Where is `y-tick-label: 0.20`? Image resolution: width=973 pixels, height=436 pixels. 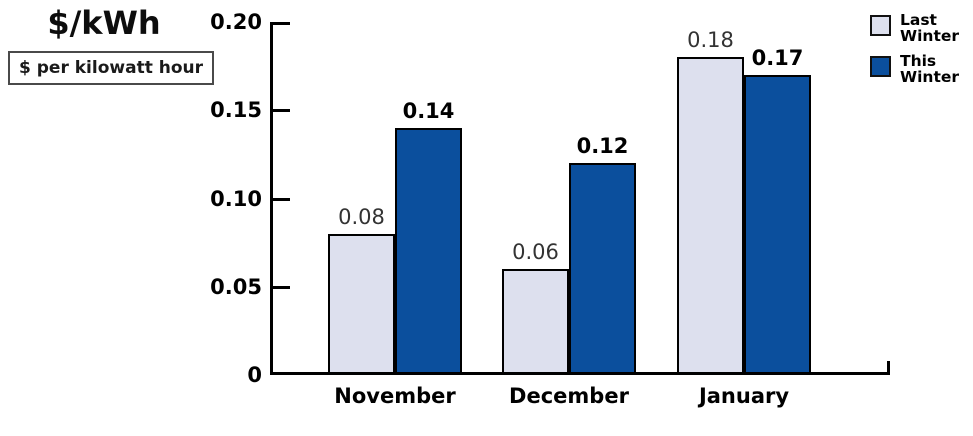
y-tick-label: 0.20 is located at coordinates (236, 22).